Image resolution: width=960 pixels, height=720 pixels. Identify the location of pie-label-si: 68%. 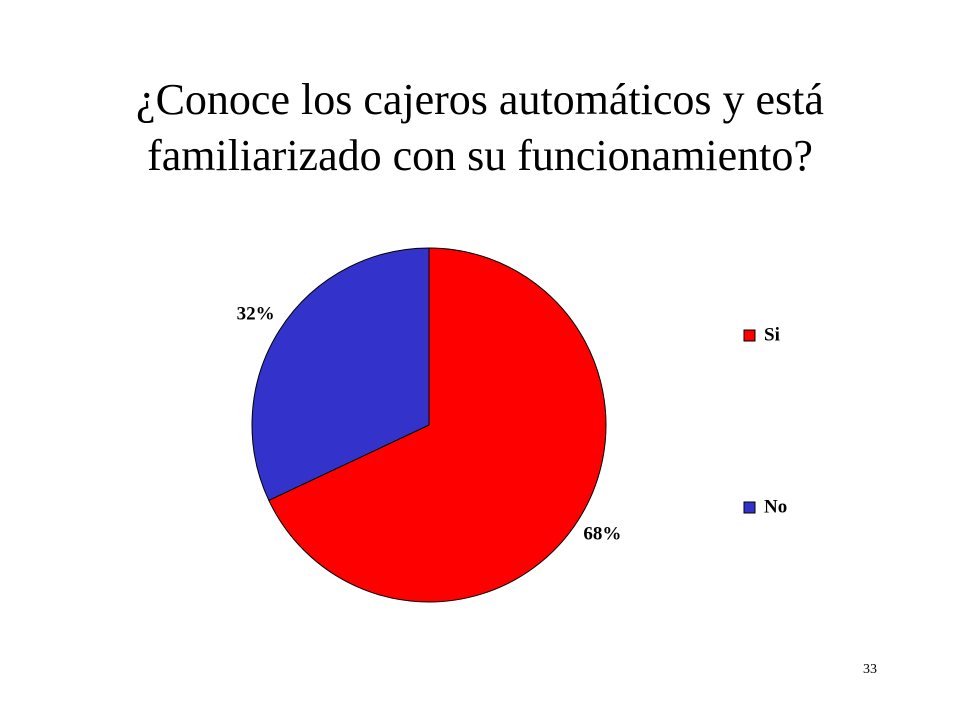
(602, 533).